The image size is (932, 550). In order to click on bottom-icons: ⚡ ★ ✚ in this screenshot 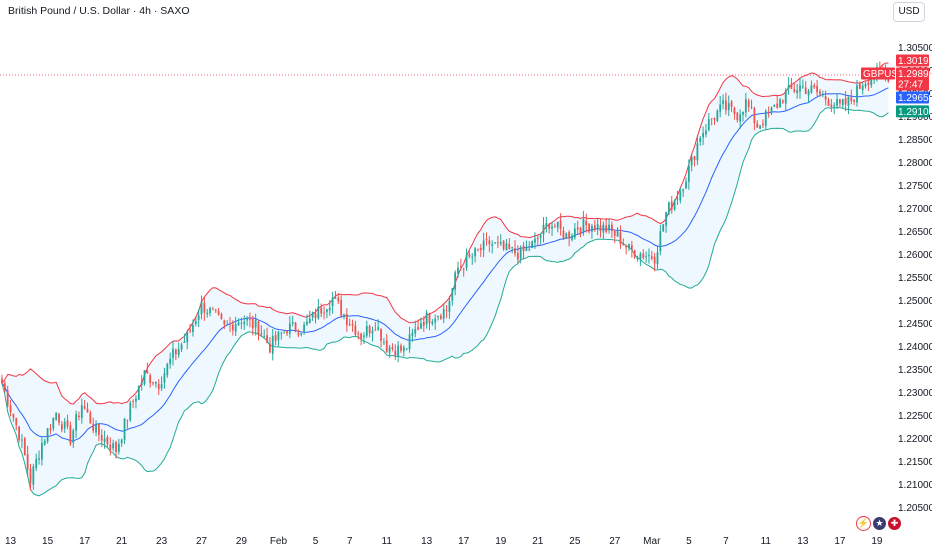, I will do `click(878, 523)`.